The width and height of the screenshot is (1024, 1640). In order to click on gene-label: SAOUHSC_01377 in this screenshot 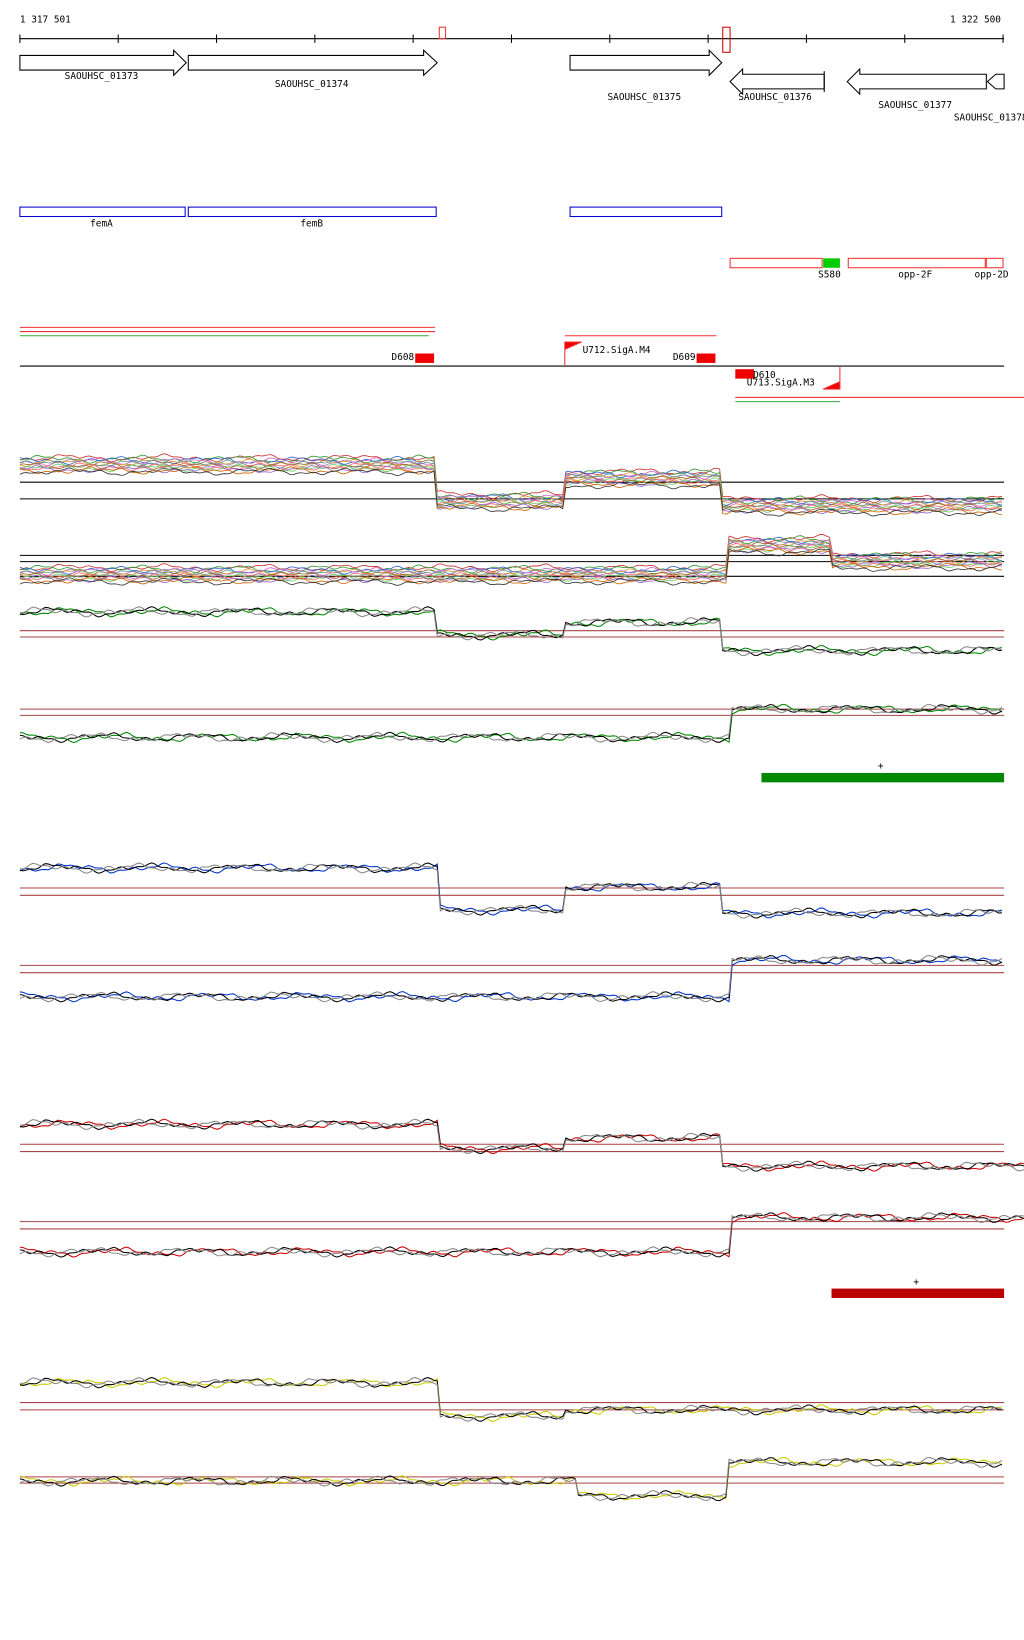, I will do `click(915, 105)`.